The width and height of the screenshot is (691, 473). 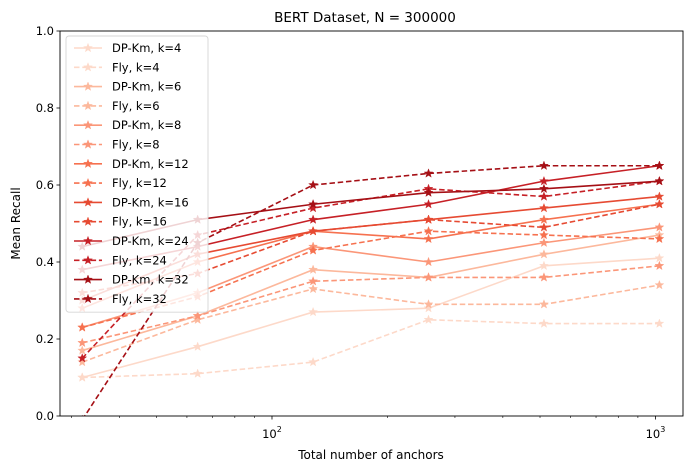 What do you see at coordinates (48, 223) in the screenshot?
I see `y-axis: 0.0 0.2 0.4 0.6 0.8 1.0` at bounding box center [48, 223].